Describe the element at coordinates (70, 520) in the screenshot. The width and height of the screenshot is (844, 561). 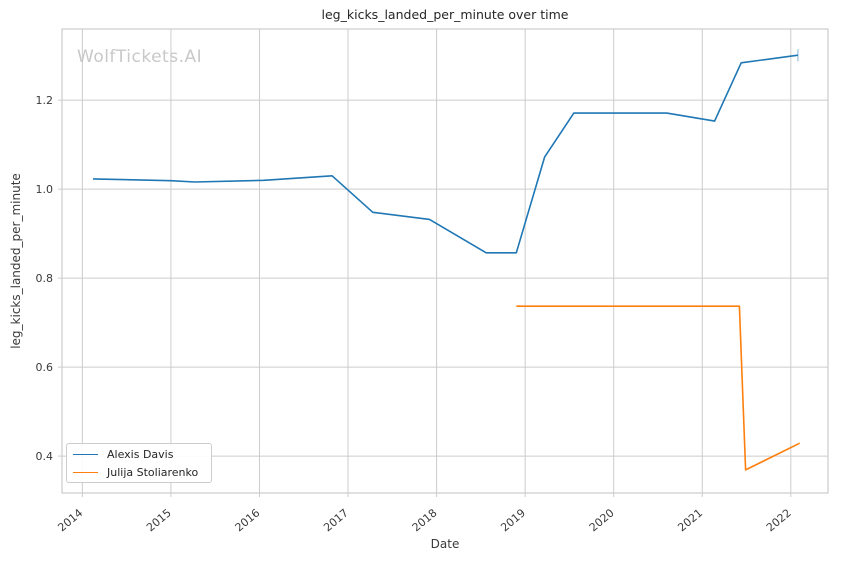
I see `x-tick-label: 2014` at that location.